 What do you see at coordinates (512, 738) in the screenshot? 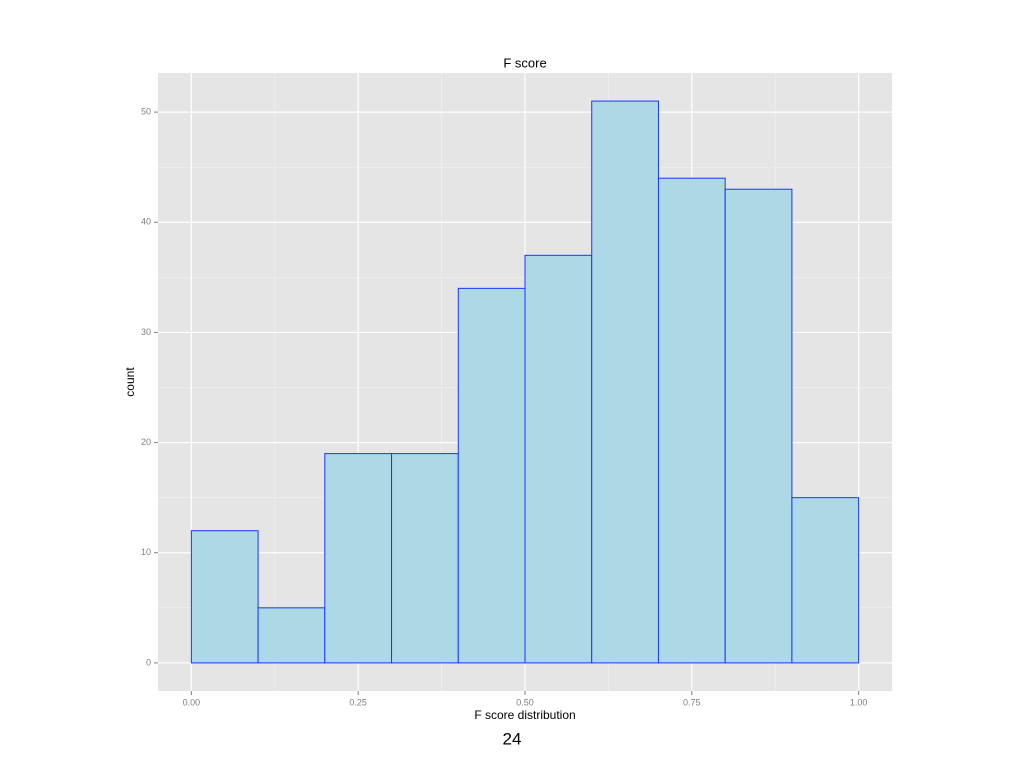
I see `page-number: 24` at bounding box center [512, 738].